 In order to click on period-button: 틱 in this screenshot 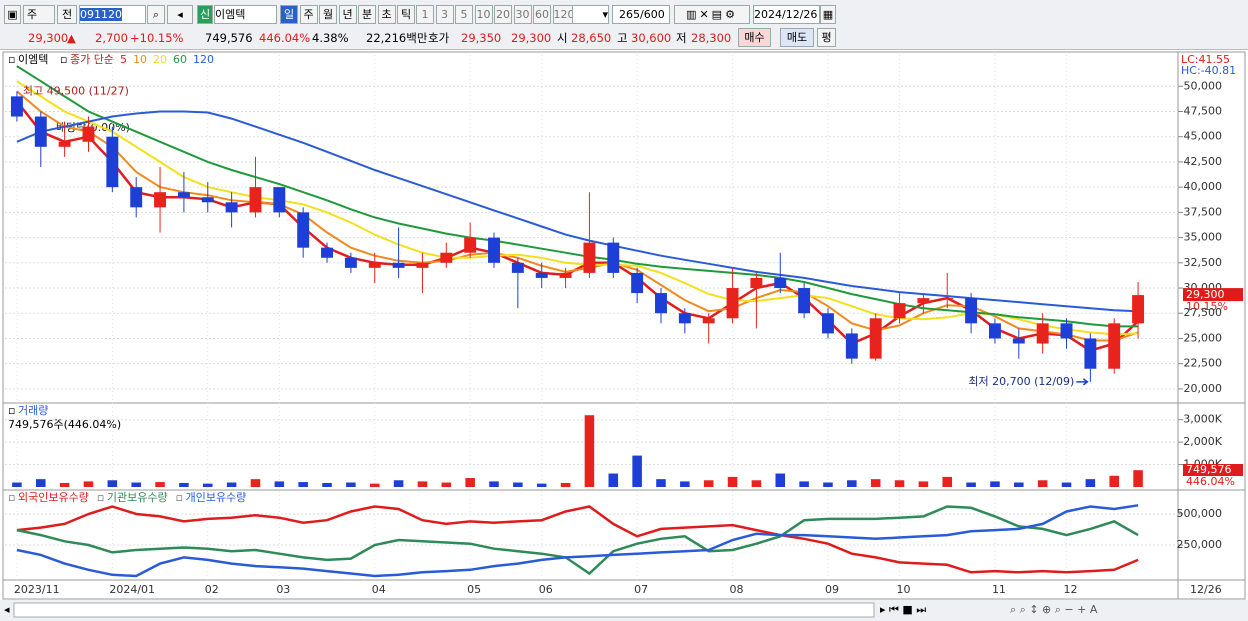, I will do `click(406, 14)`.